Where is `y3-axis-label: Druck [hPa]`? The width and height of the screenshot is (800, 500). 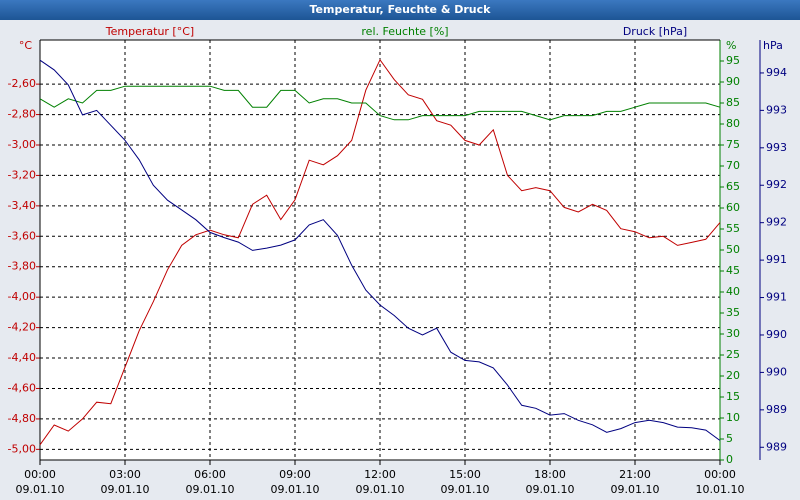 y3-axis-label: Druck [hPa] is located at coordinates (655, 31).